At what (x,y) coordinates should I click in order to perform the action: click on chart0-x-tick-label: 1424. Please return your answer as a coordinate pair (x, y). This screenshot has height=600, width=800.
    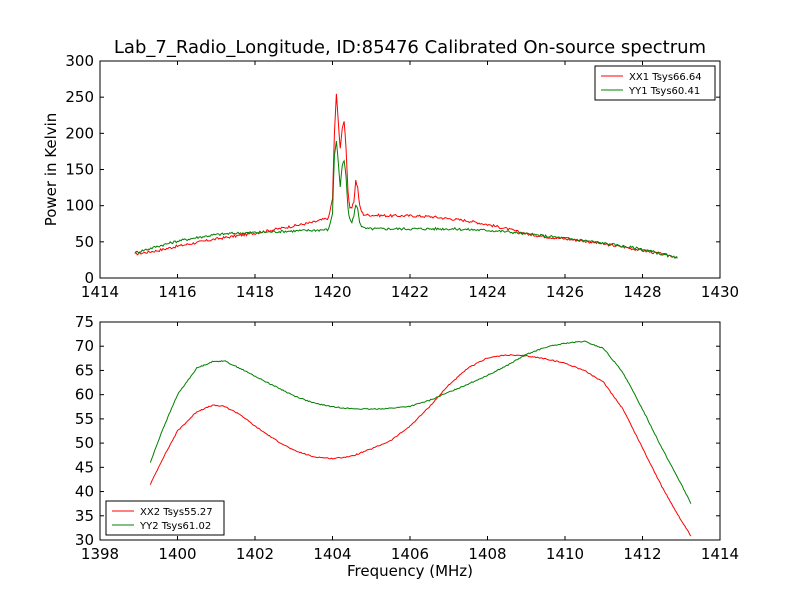
    Looking at the image, I should click on (487, 292).